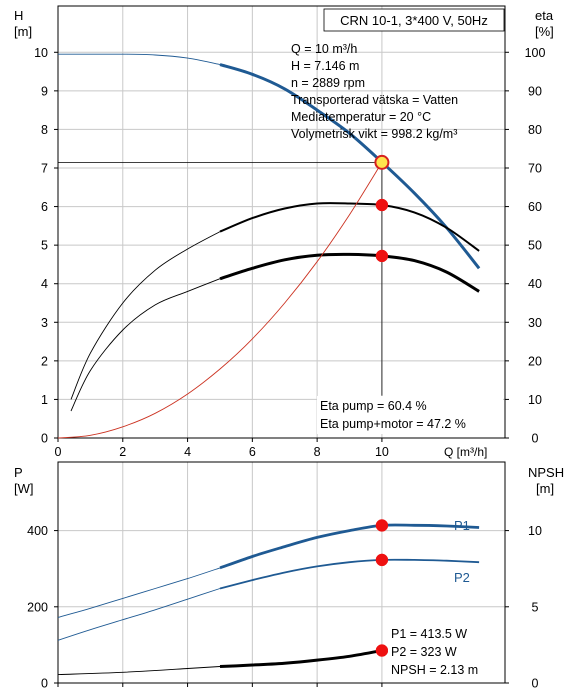 The image size is (585, 694). What do you see at coordinates (139, 671) in the screenshot?
I see `series-npsh-thin` at bounding box center [139, 671].